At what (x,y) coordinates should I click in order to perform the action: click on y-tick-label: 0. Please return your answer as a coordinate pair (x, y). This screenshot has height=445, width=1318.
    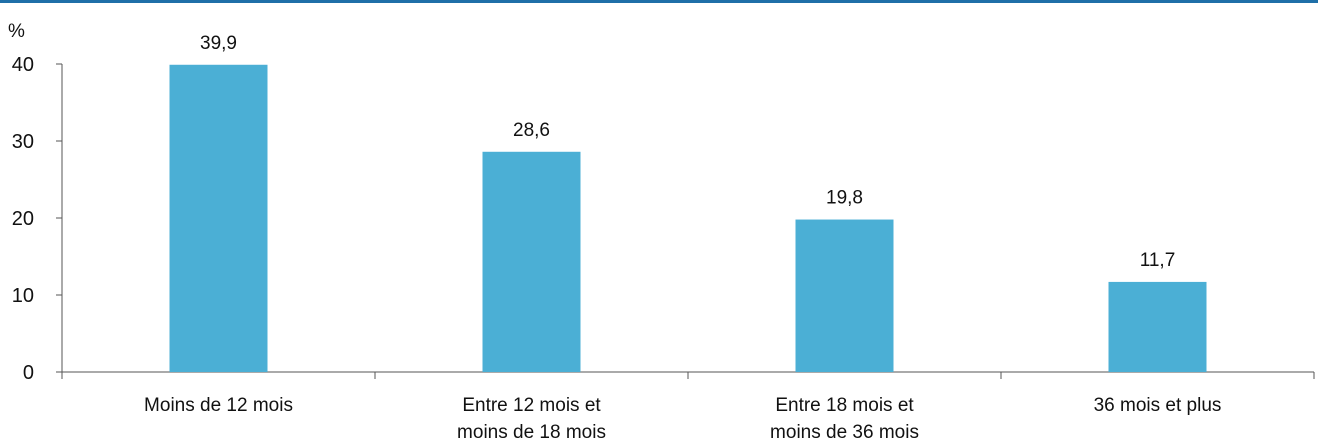
    Looking at the image, I should click on (28, 373).